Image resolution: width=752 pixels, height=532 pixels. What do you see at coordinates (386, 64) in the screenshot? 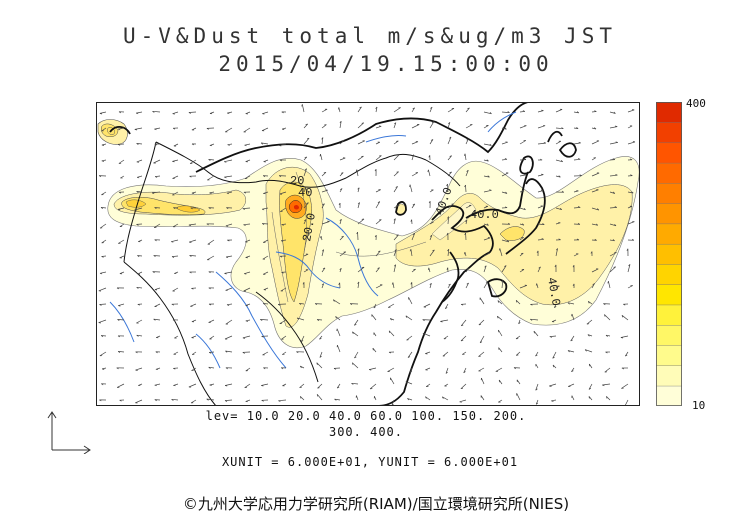
I see `chart-timestamp: 2015/04/19.15:00:00` at bounding box center [386, 64].